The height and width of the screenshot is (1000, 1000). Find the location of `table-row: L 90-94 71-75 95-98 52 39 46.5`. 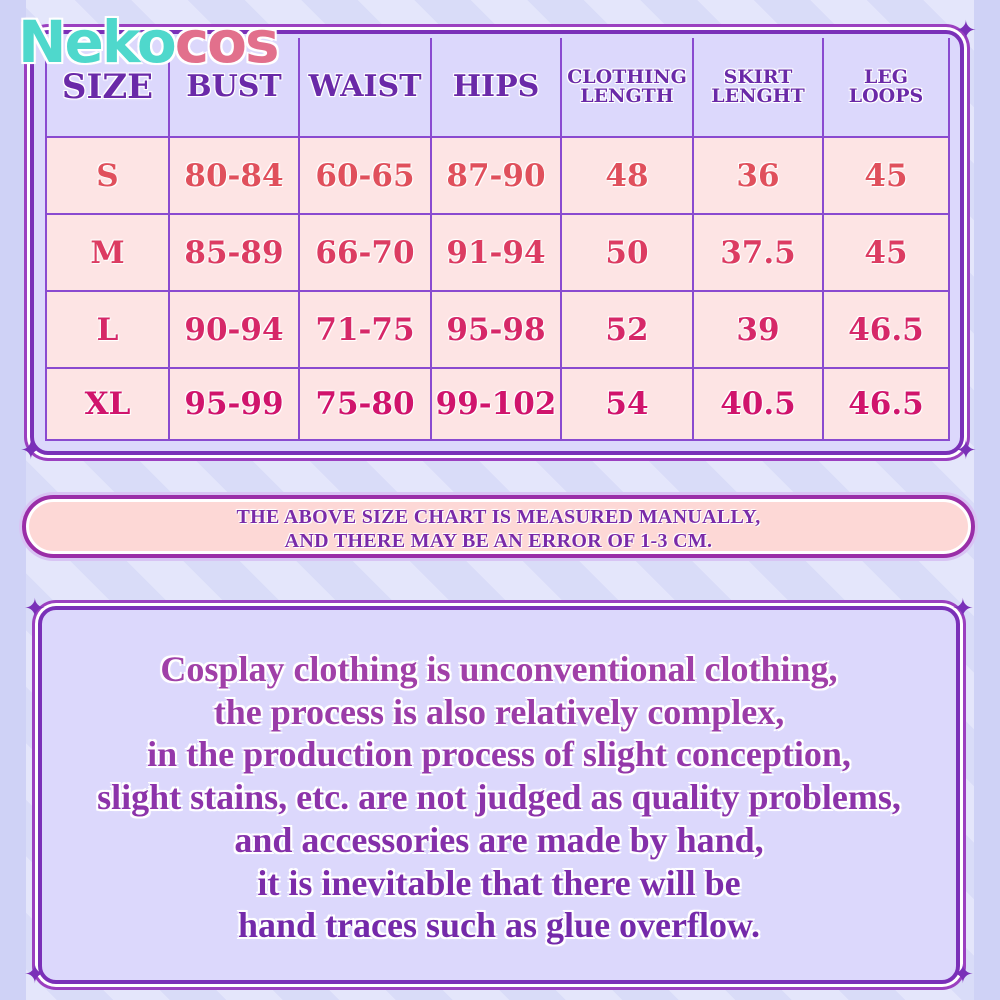

table-row: L 90-94 71-75 95-98 52 39 46.5 is located at coordinates (497, 329).